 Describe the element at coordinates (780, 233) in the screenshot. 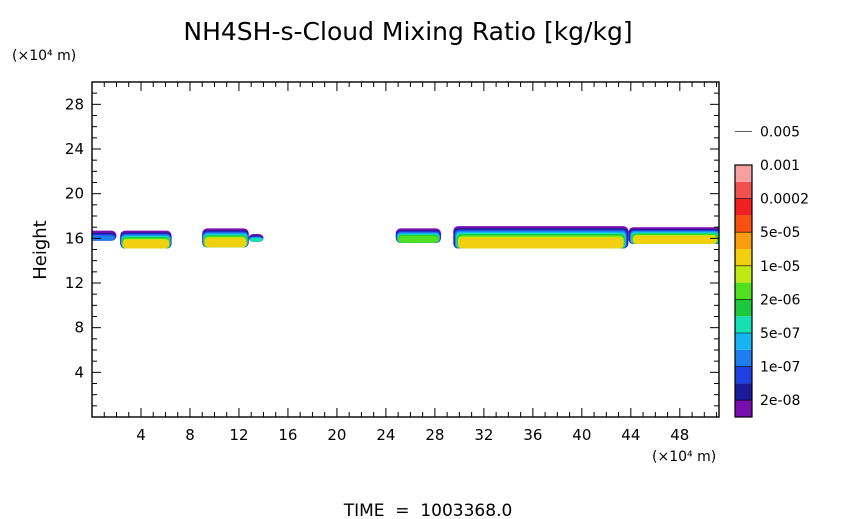

I see `colorbar-label: 5e-05` at that location.